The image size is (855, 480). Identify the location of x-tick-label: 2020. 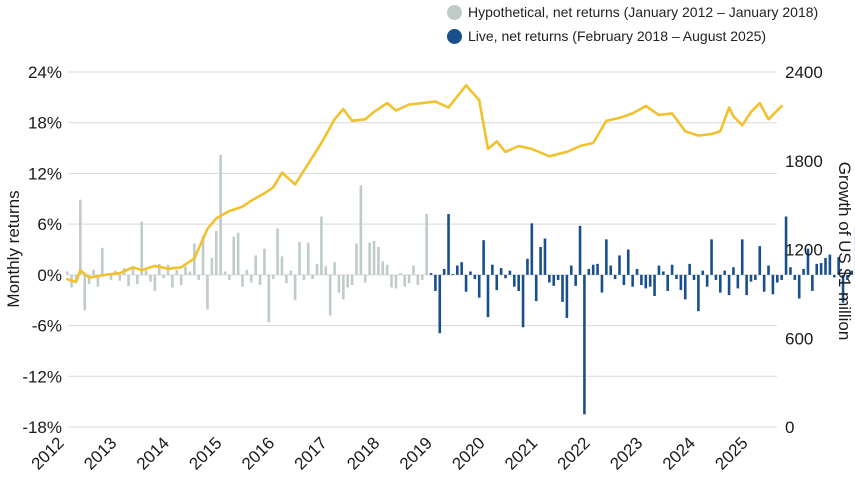
(468, 453).